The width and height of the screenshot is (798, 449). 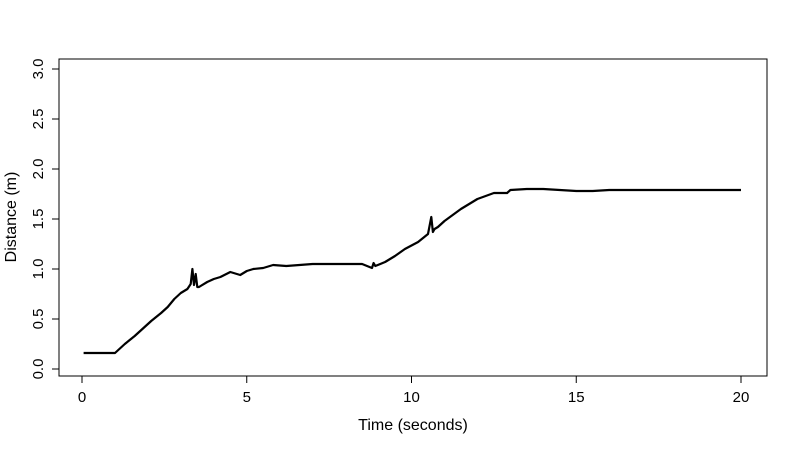 I want to click on y-tick-label: 0.0, so click(x=38, y=369).